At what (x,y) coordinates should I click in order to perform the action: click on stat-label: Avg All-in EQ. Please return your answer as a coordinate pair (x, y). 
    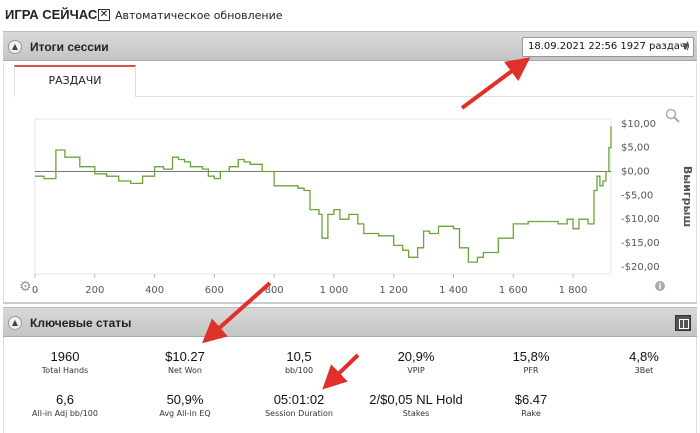
    Looking at the image, I should click on (185, 413).